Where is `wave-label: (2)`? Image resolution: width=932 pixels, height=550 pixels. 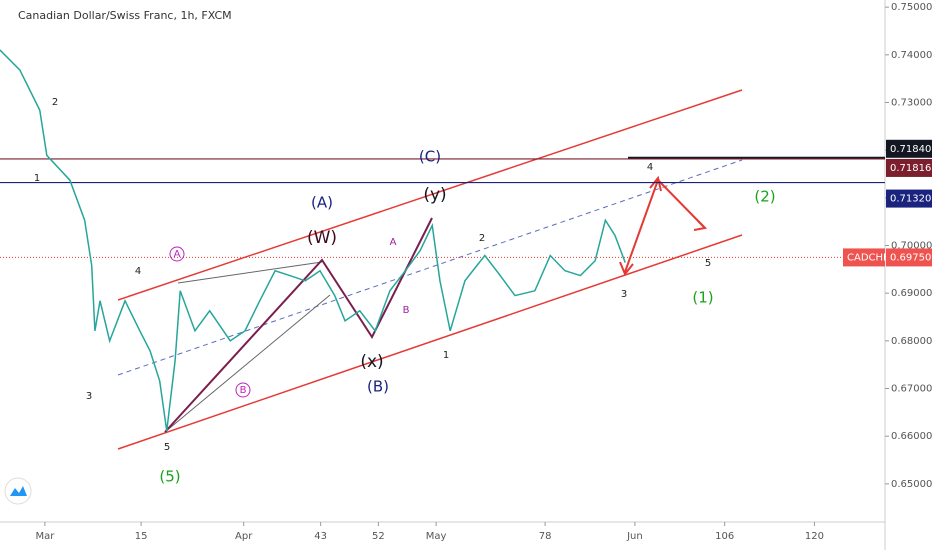 wave-label: (2) is located at coordinates (764, 197).